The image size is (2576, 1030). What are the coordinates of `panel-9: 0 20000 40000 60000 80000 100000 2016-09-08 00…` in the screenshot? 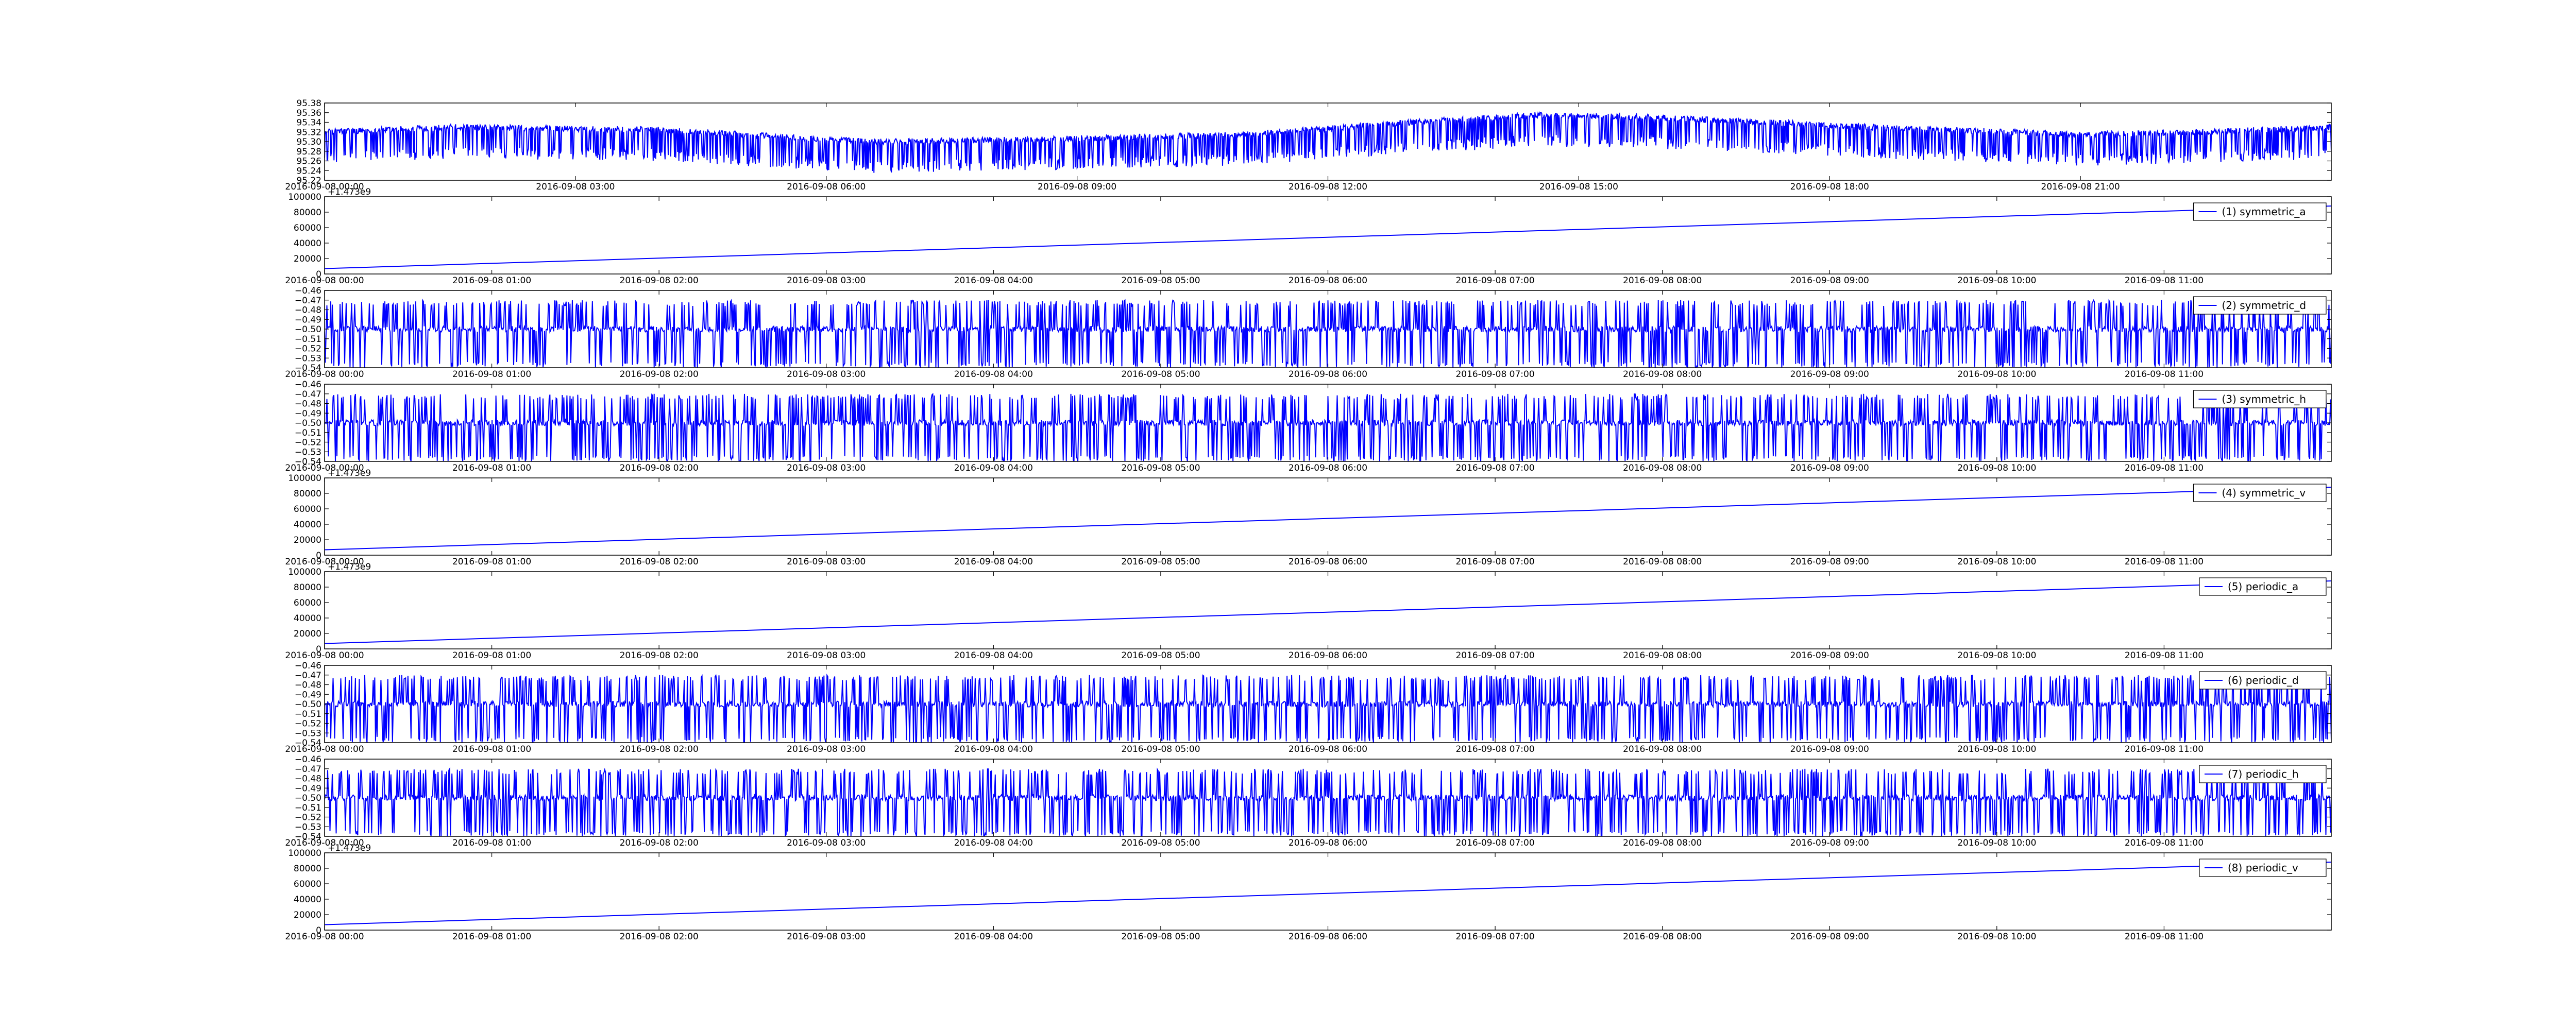 It's located at (1308, 892).